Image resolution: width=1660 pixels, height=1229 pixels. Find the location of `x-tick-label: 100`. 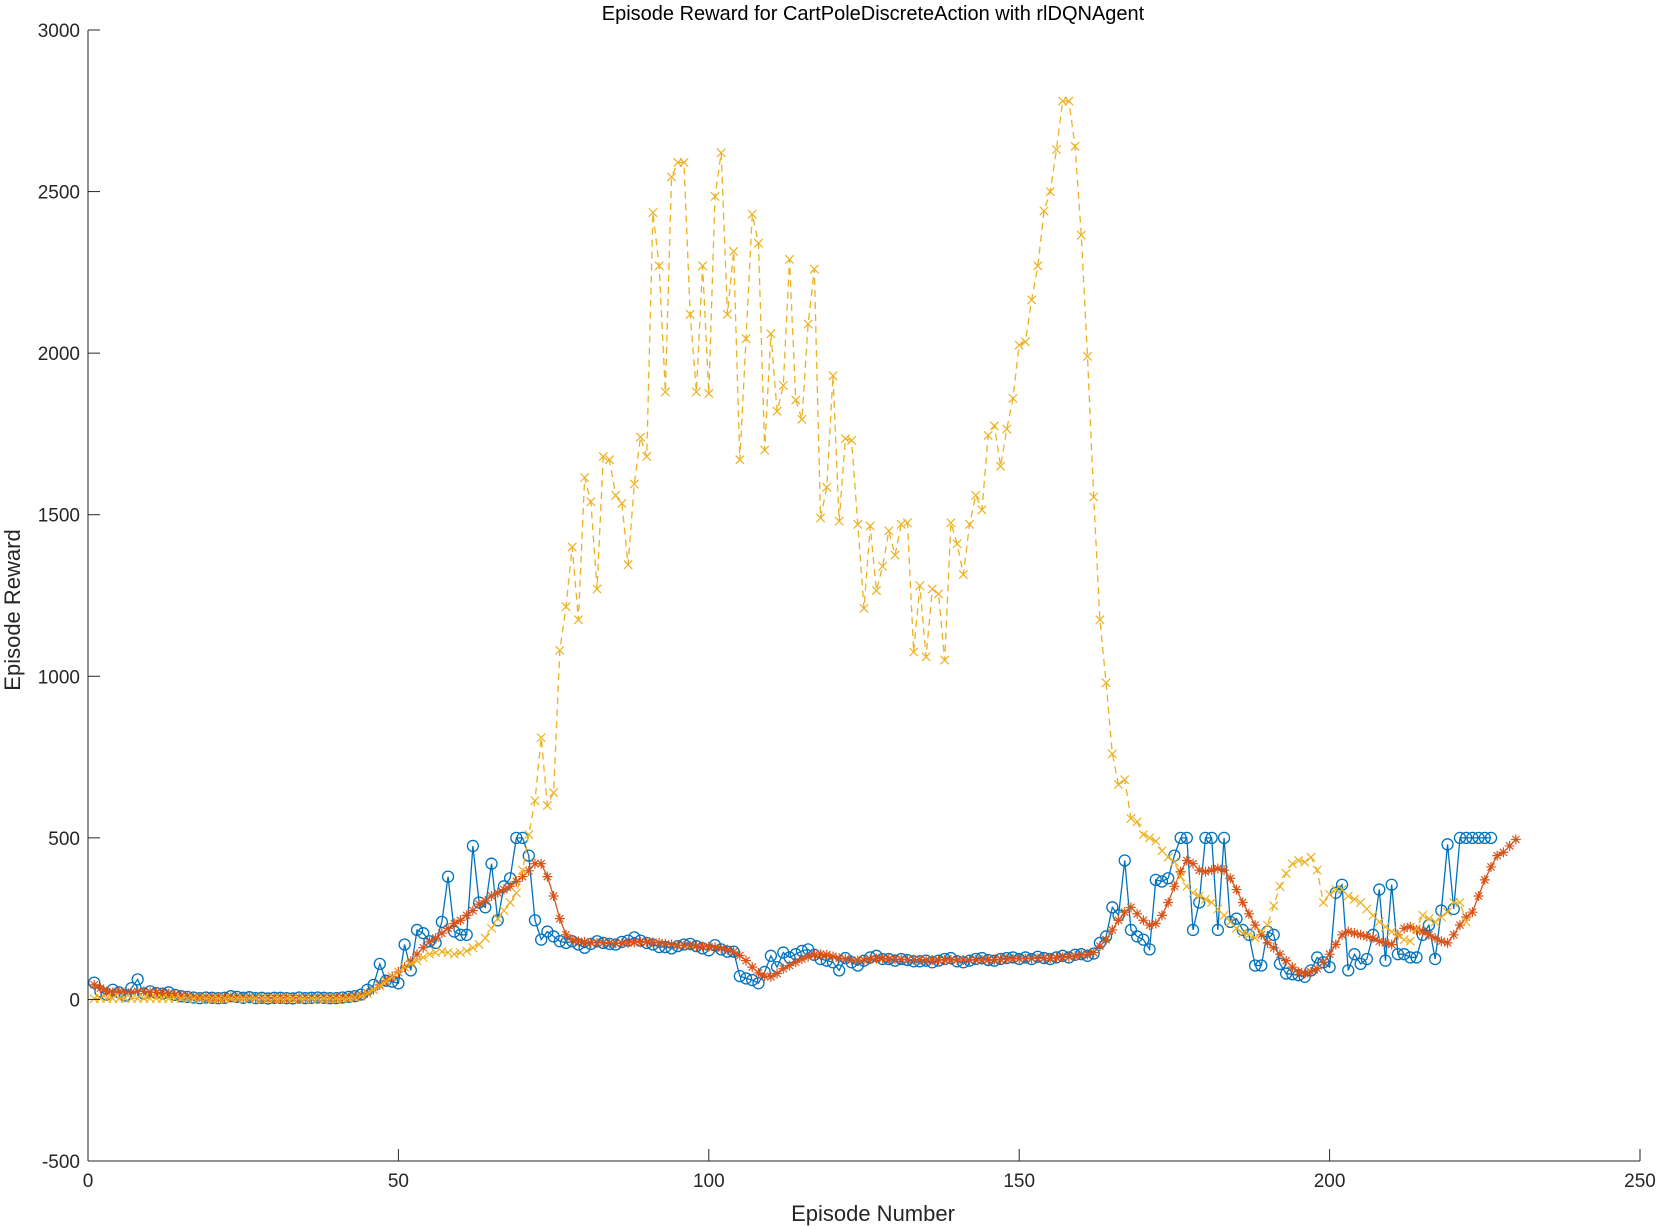

x-tick-label: 100 is located at coordinates (709, 1181).